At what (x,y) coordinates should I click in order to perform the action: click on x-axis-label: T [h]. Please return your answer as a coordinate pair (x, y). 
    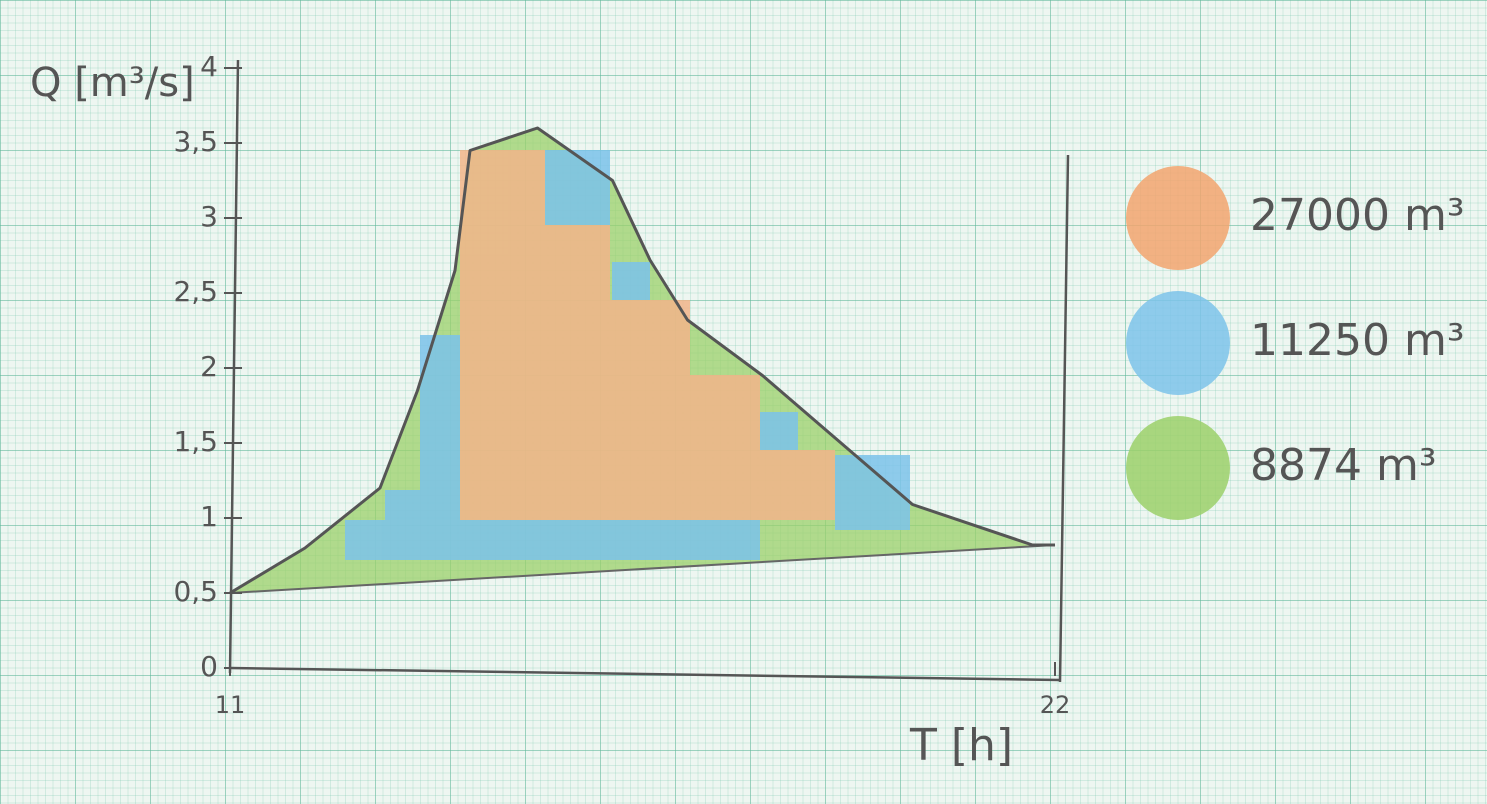
    Looking at the image, I should click on (961, 745).